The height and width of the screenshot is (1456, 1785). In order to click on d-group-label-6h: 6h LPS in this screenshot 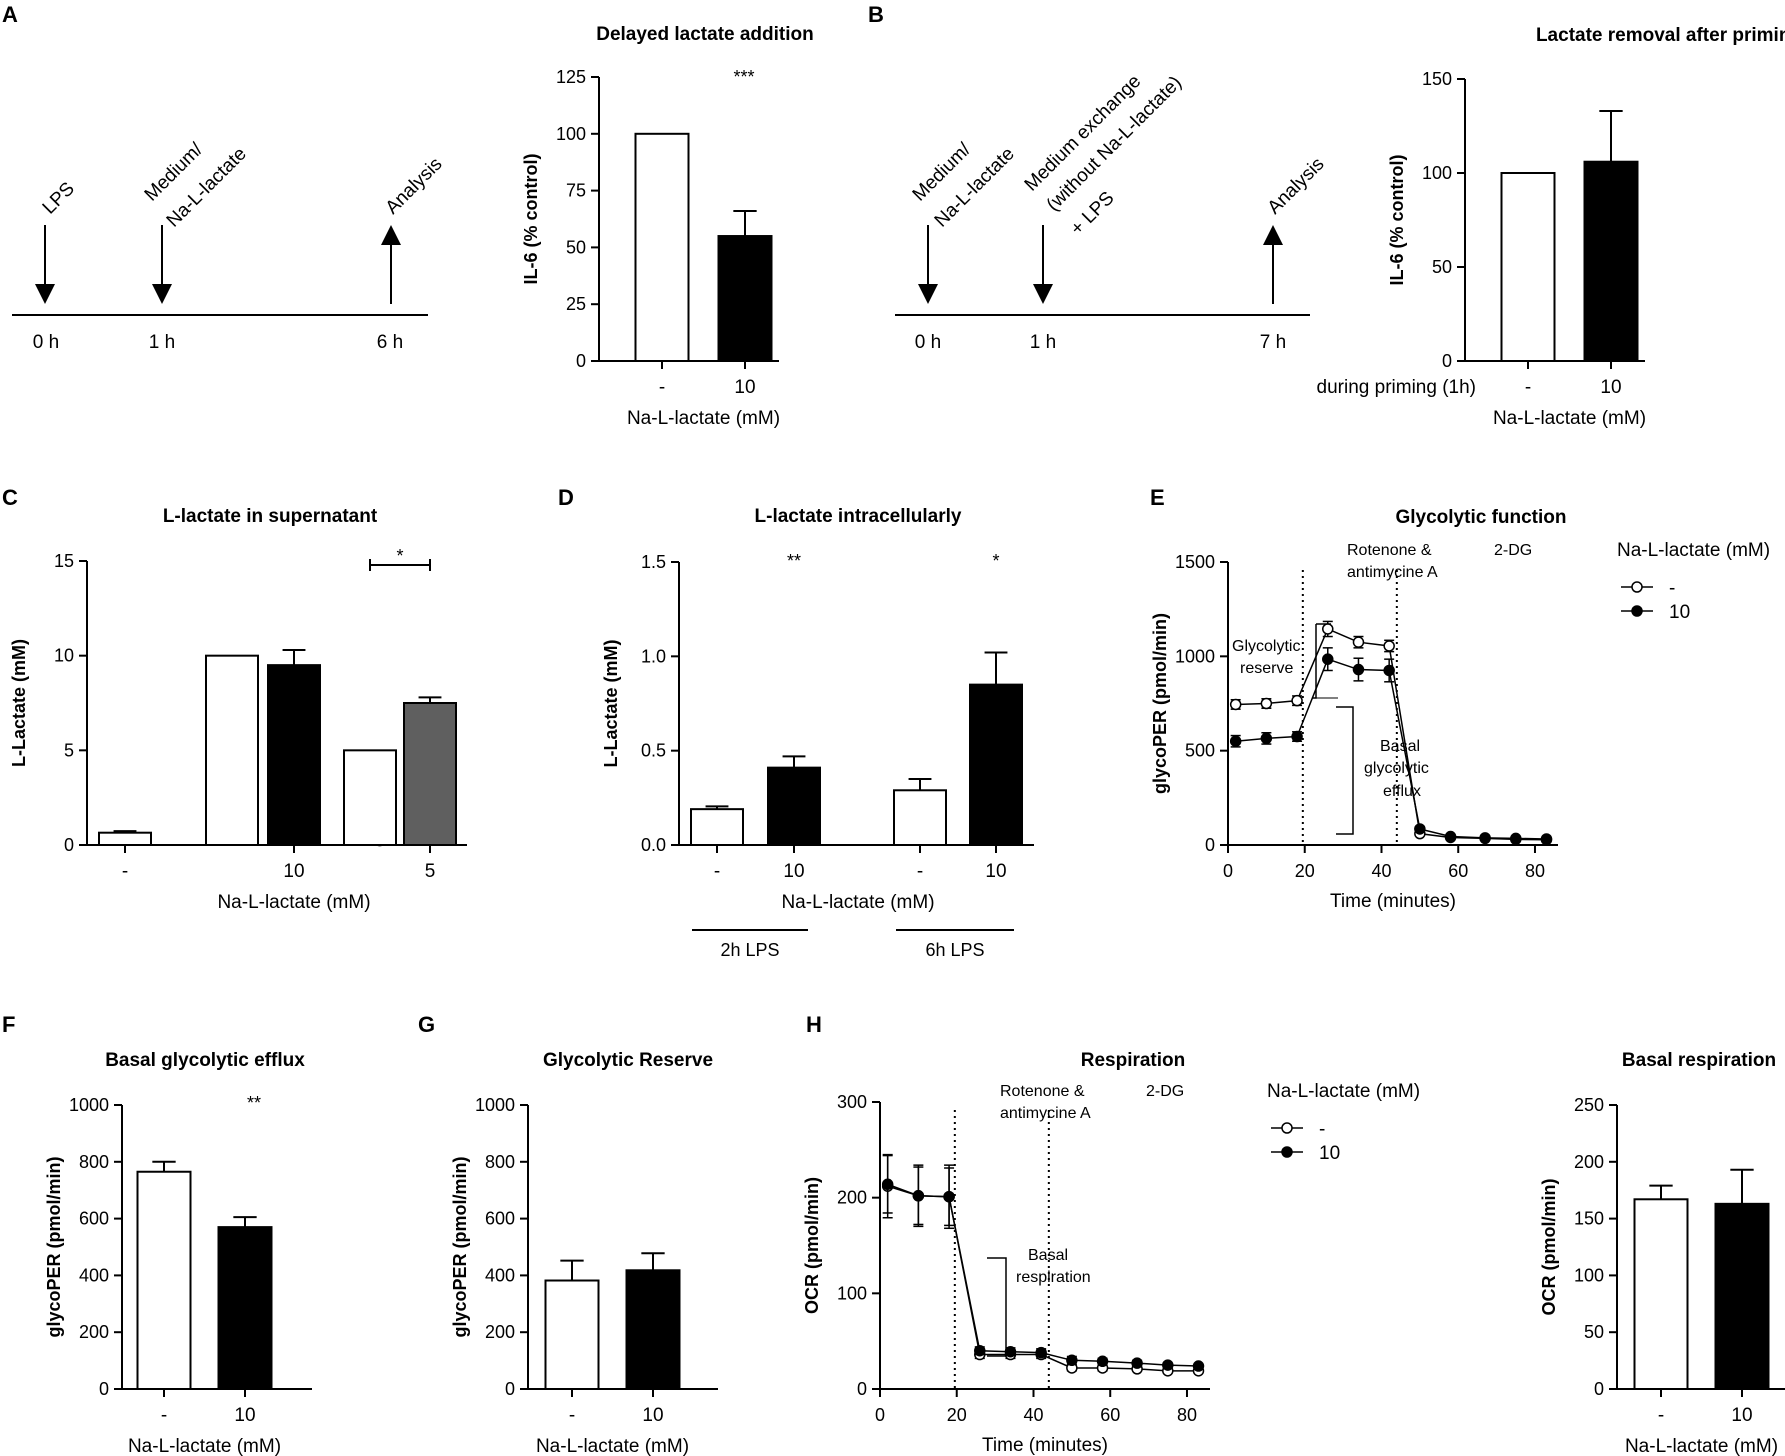, I will do `click(954, 950)`.